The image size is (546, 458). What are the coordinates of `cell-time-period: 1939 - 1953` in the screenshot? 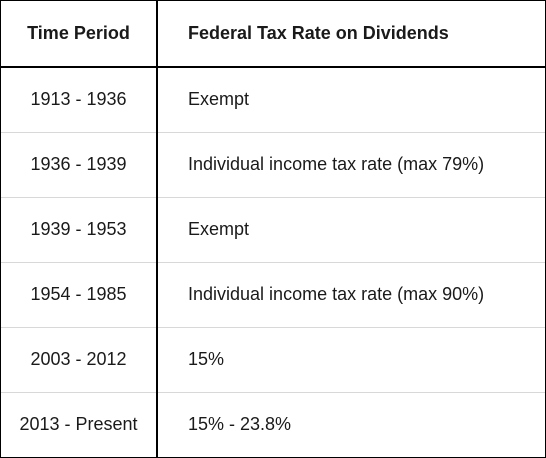 It's located at (79, 229).